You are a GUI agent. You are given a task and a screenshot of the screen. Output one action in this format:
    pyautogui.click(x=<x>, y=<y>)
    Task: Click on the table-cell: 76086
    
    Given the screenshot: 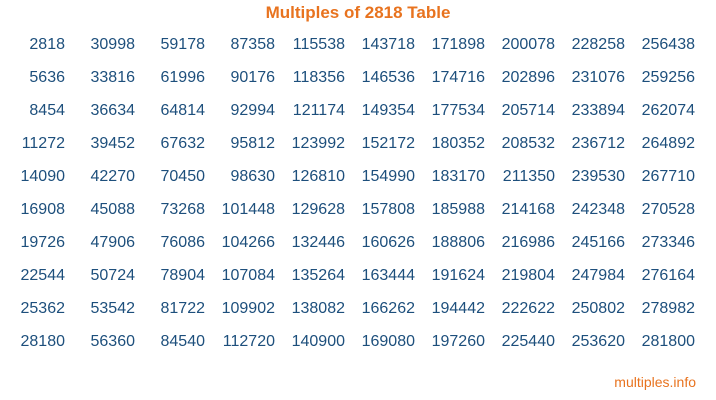 What is the action you would take?
    pyautogui.click(x=183, y=242)
    